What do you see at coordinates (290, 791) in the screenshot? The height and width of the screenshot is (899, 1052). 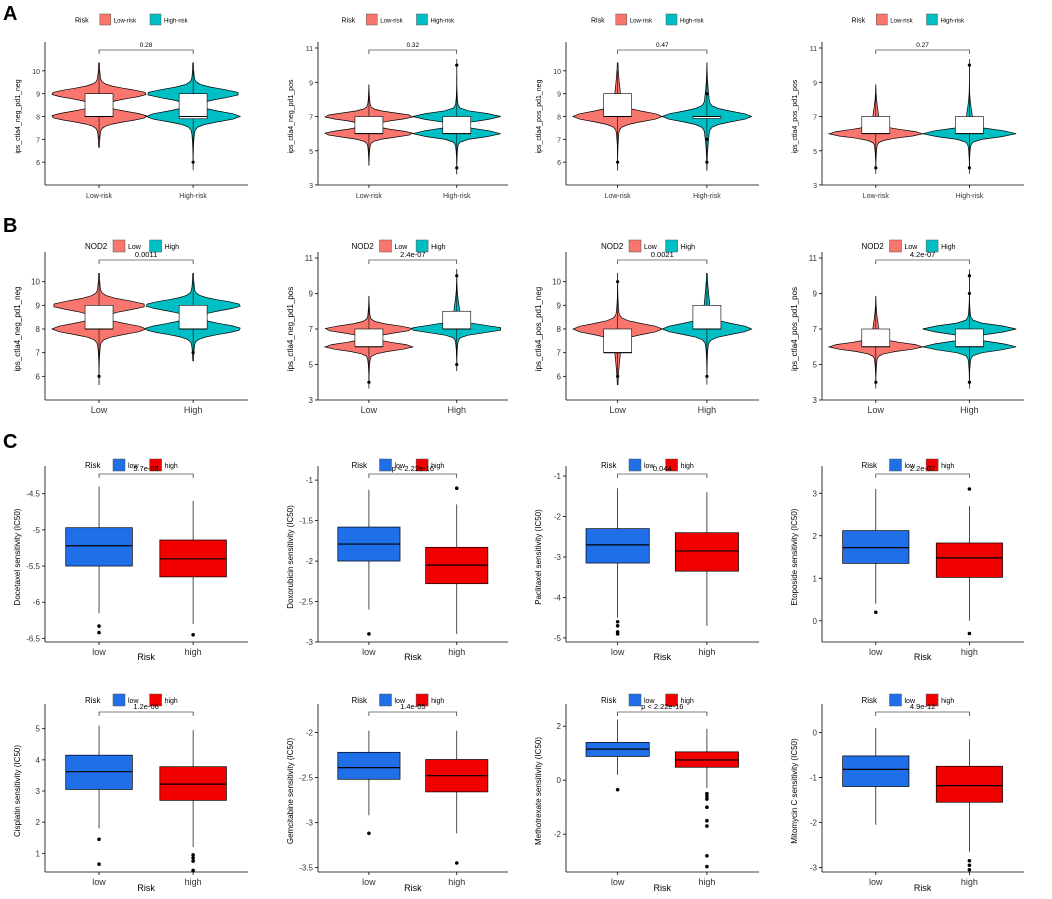 I see `y-axis-label: Gemcitabine sensitivity (IC50)` at bounding box center [290, 791].